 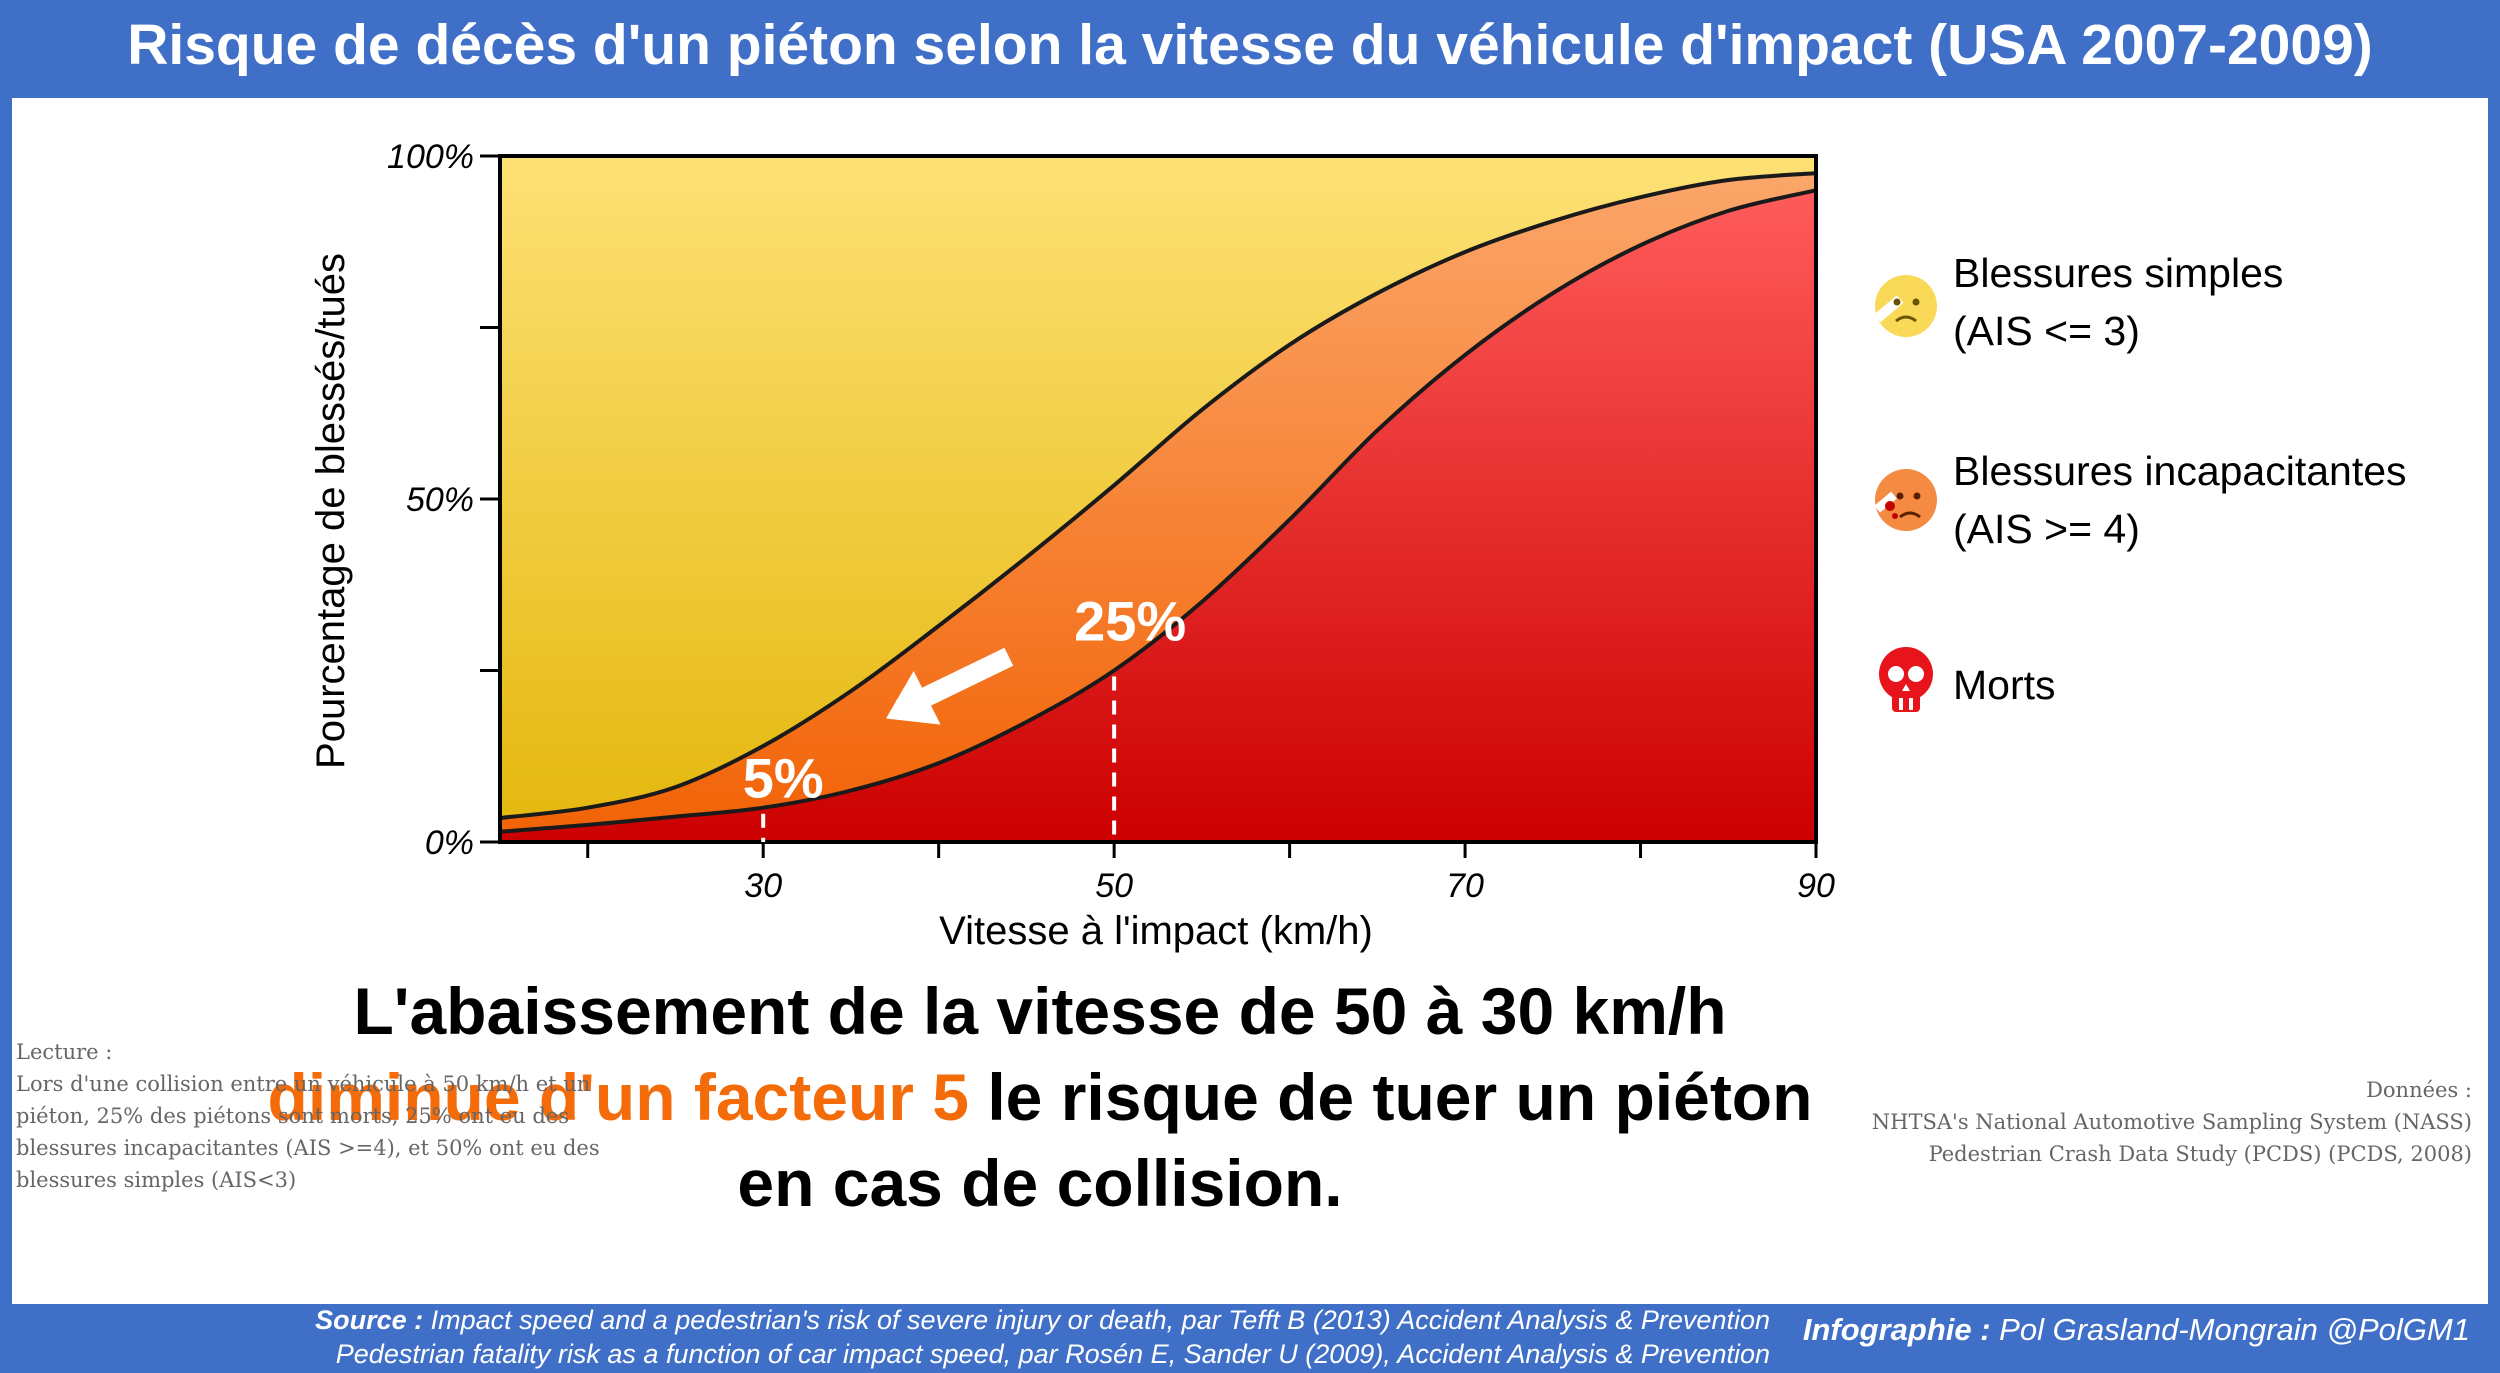 I want to click on x-axis-title: Vitesse à l'impact (km/h), so click(x=1156, y=931).